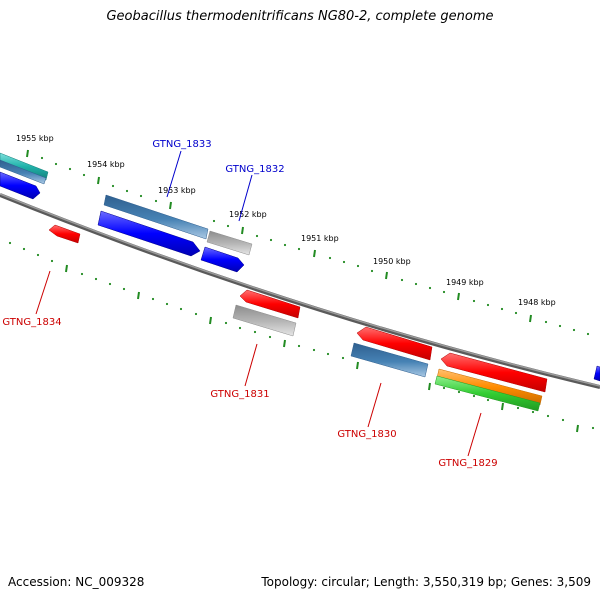  Describe the element at coordinates (177, 190) in the screenshot. I see `kbp-label-1953: 1953 kbp` at that location.